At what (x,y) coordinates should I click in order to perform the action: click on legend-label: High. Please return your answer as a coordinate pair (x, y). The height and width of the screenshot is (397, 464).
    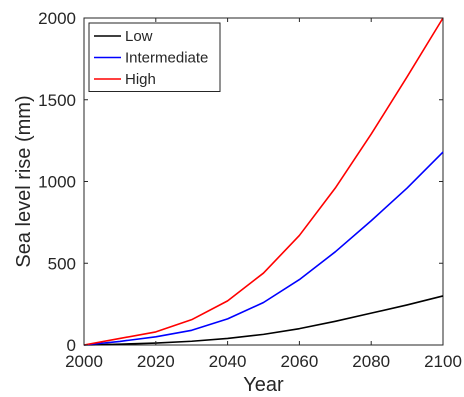
    Looking at the image, I should click on (140, 79).